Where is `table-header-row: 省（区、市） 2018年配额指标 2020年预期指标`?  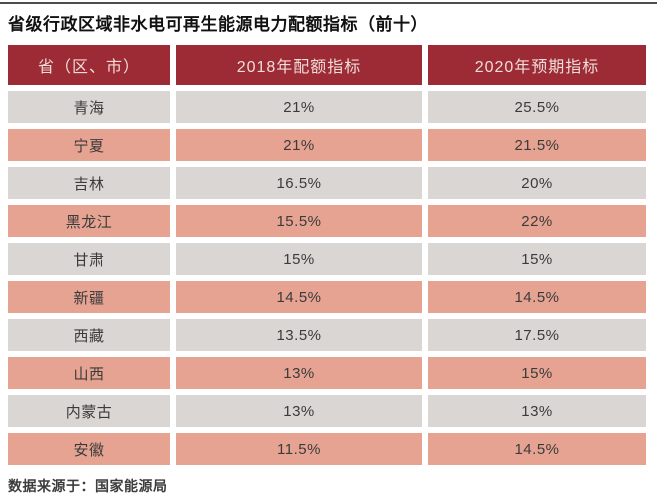
table-header-row: 省（区、市） 2018年配额指标 2020年预期指标 is located at coordinates (327, 65).